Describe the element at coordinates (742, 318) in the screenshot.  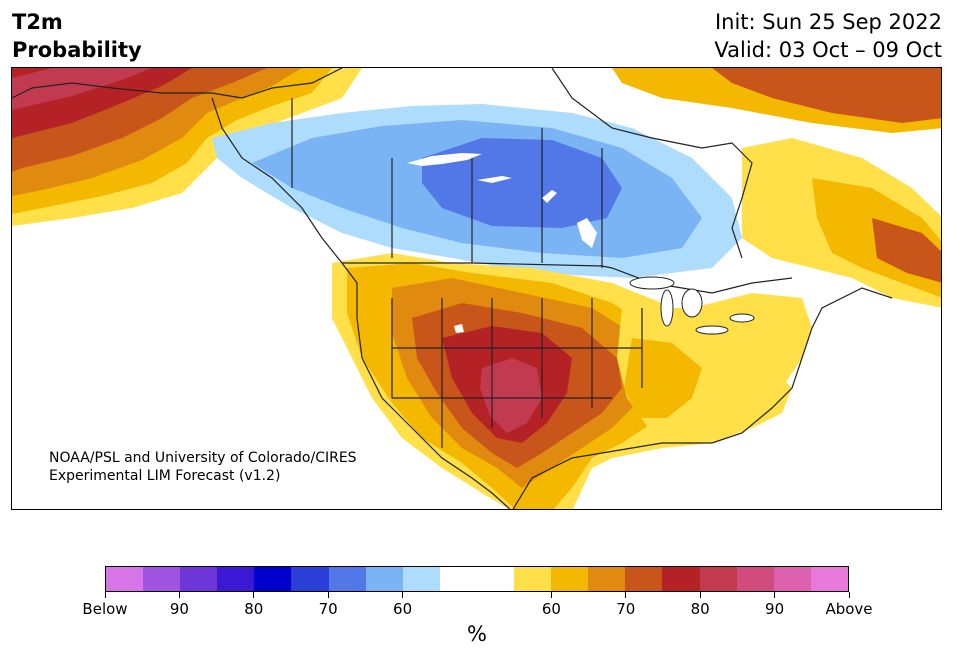
I see `lake-ontario` at that location.